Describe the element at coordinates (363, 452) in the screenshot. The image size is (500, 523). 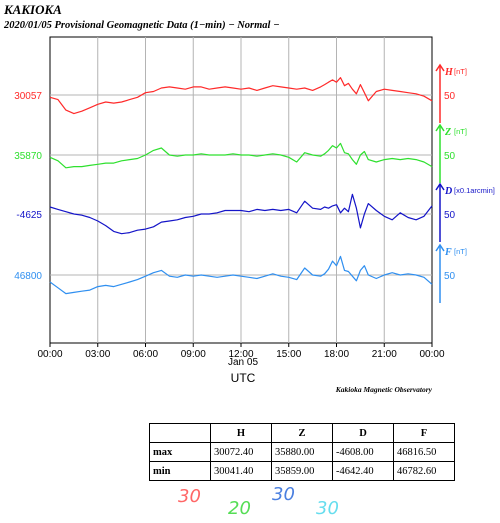
I see `stats-cell: -4608.00` at that location.